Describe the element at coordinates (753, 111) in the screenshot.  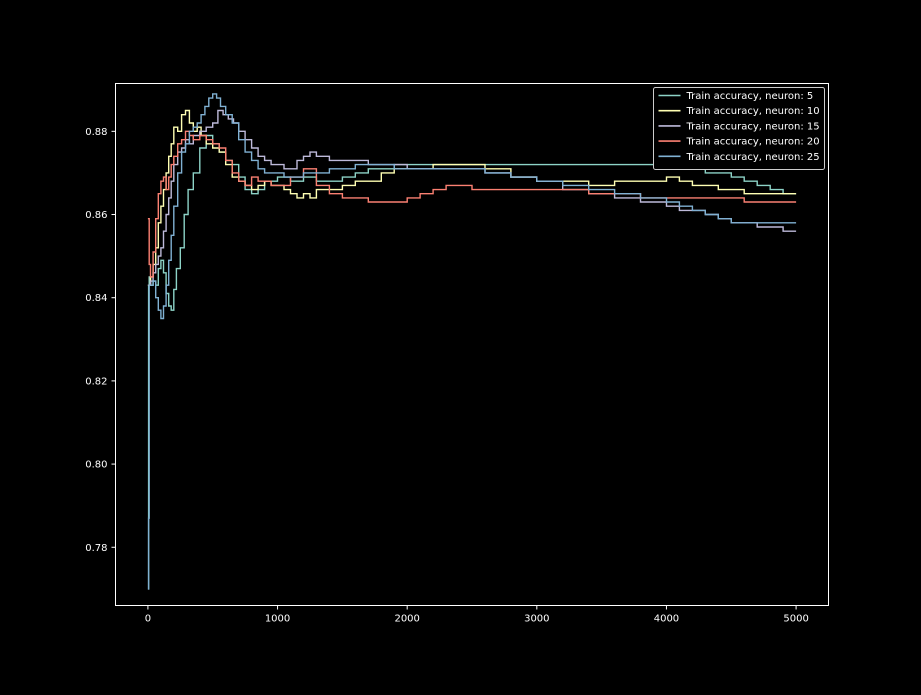
I see `legend-label: Train accuracy, neuron: 10` at that location.